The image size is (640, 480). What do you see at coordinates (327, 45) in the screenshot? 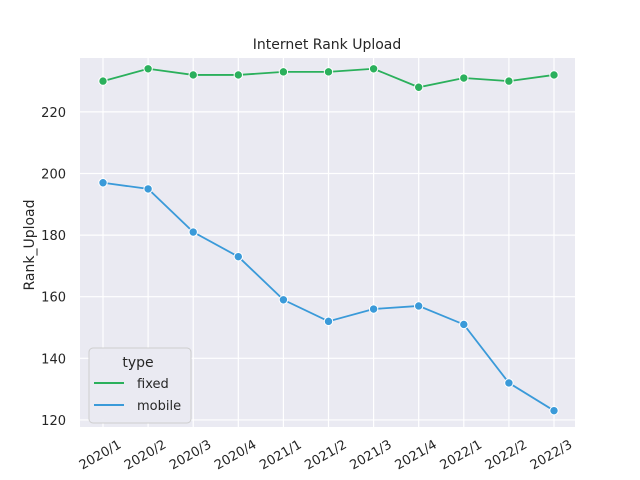
I see `chart-title: Internet Rank Upload` at bounding box center [327, 45].